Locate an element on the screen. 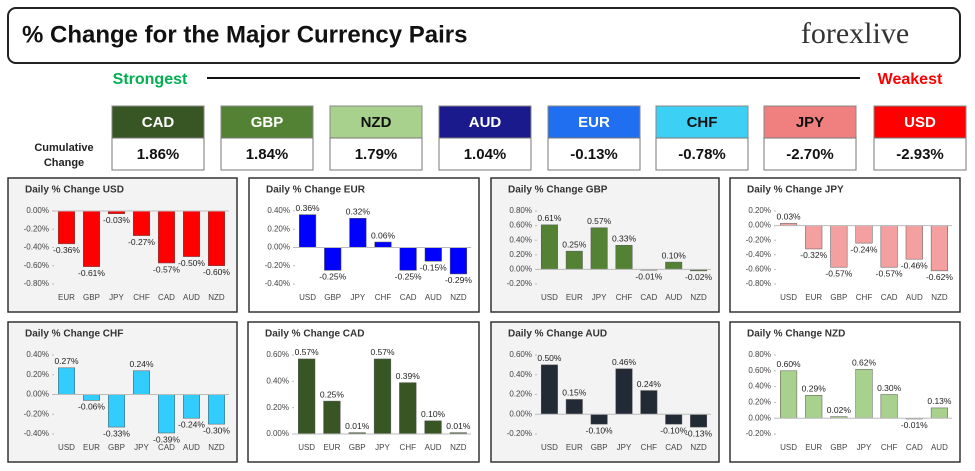 This screenshot has width=975, height=471. chart-title: Daily % Change CAD is located at coordinates (314, 334).